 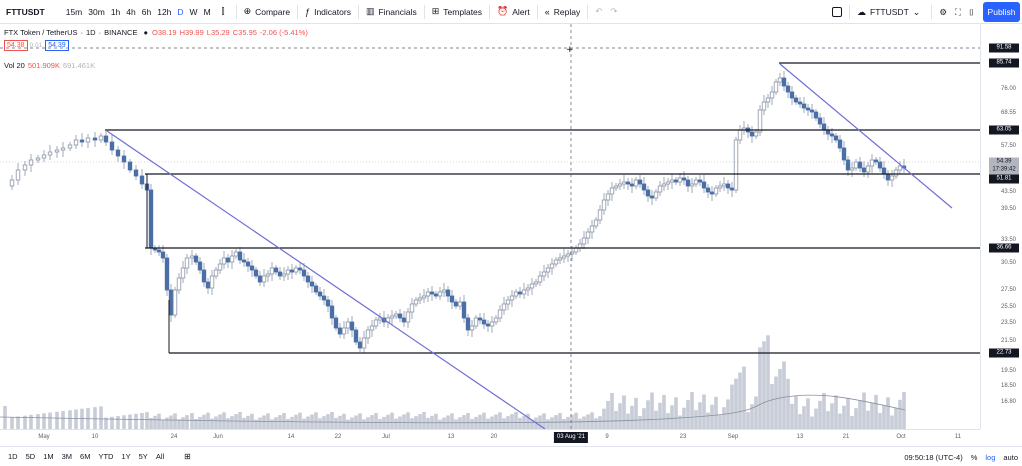 What do you see at coordinates (990, 457) in the screenshot?
I see `log-toggle: log` at bounding box center [990, 457].